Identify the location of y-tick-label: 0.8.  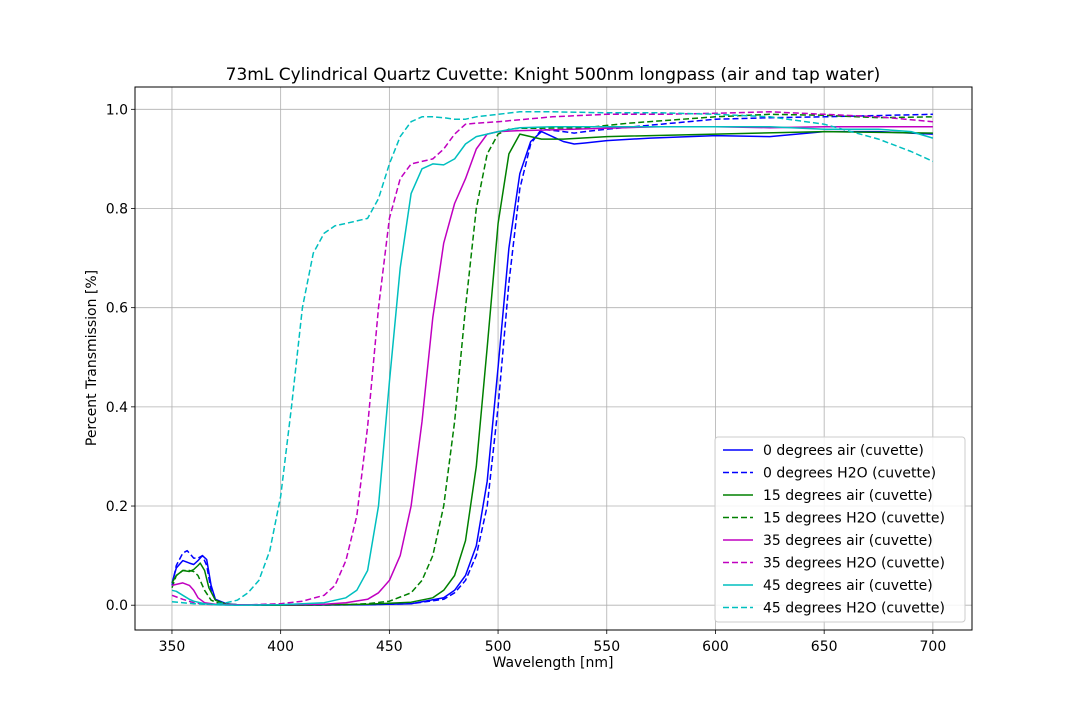
(117, 209).